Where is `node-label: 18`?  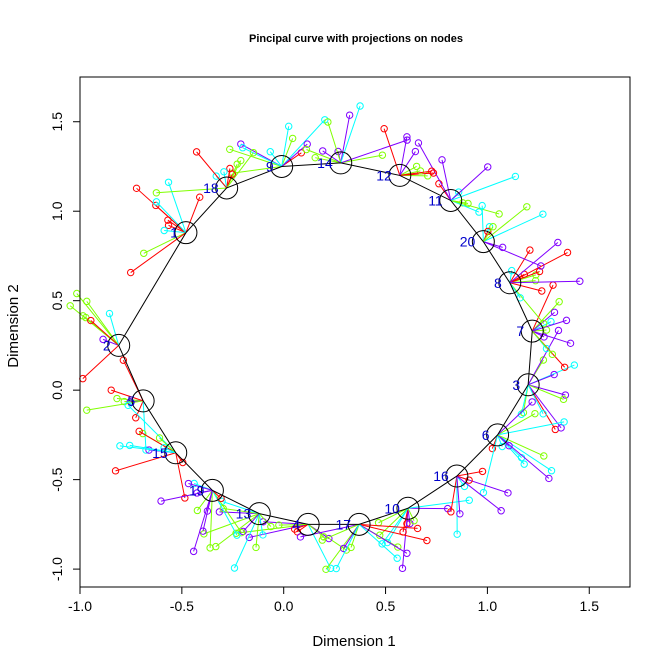
node-label: 18 is located at coordinates (211, 188).